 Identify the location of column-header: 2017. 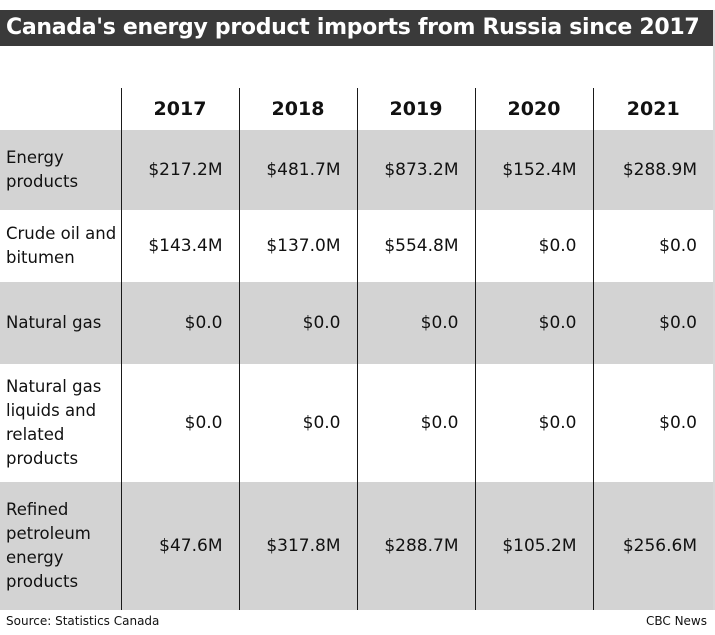
(179, 109).